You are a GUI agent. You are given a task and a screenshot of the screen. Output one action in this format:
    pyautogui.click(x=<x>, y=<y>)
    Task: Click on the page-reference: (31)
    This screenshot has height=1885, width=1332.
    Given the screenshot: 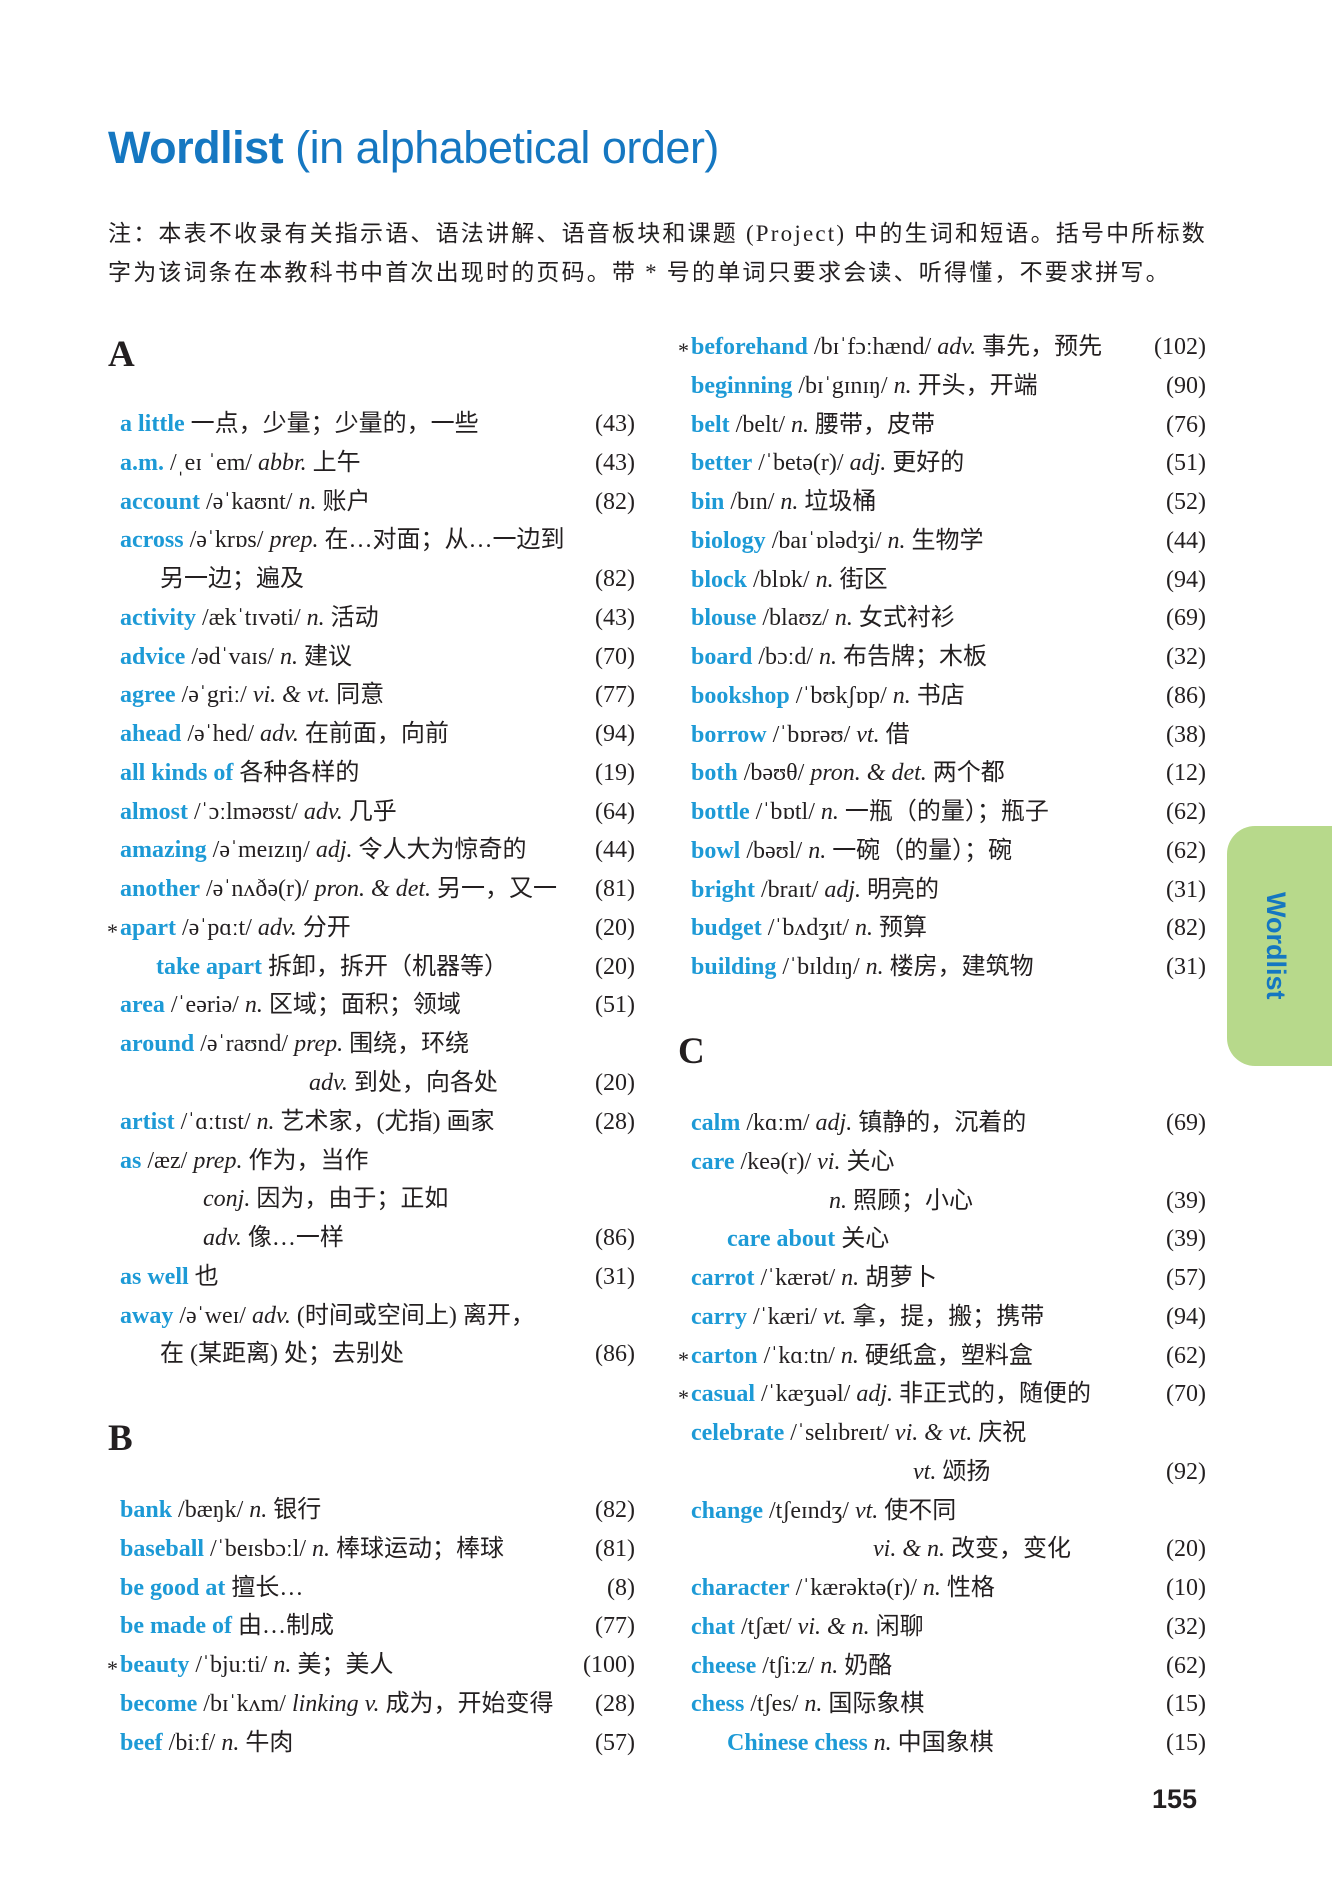 What is the action you would take?
    pyautogui.click(x=1186, y=889)
    